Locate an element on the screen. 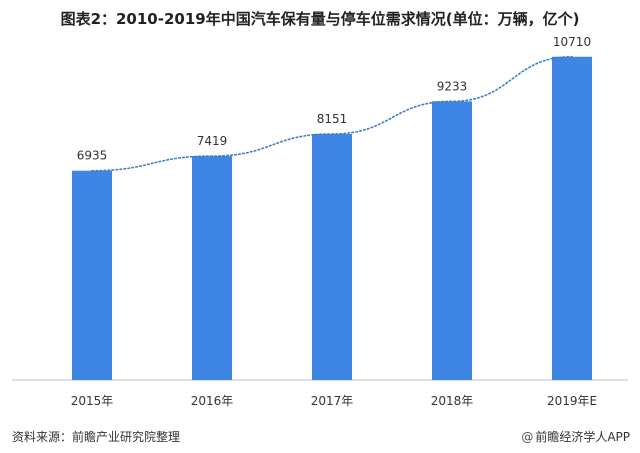 This screenshot has height=453, width=640. data-label-1: 7419 is located at coordinates (212, 141).